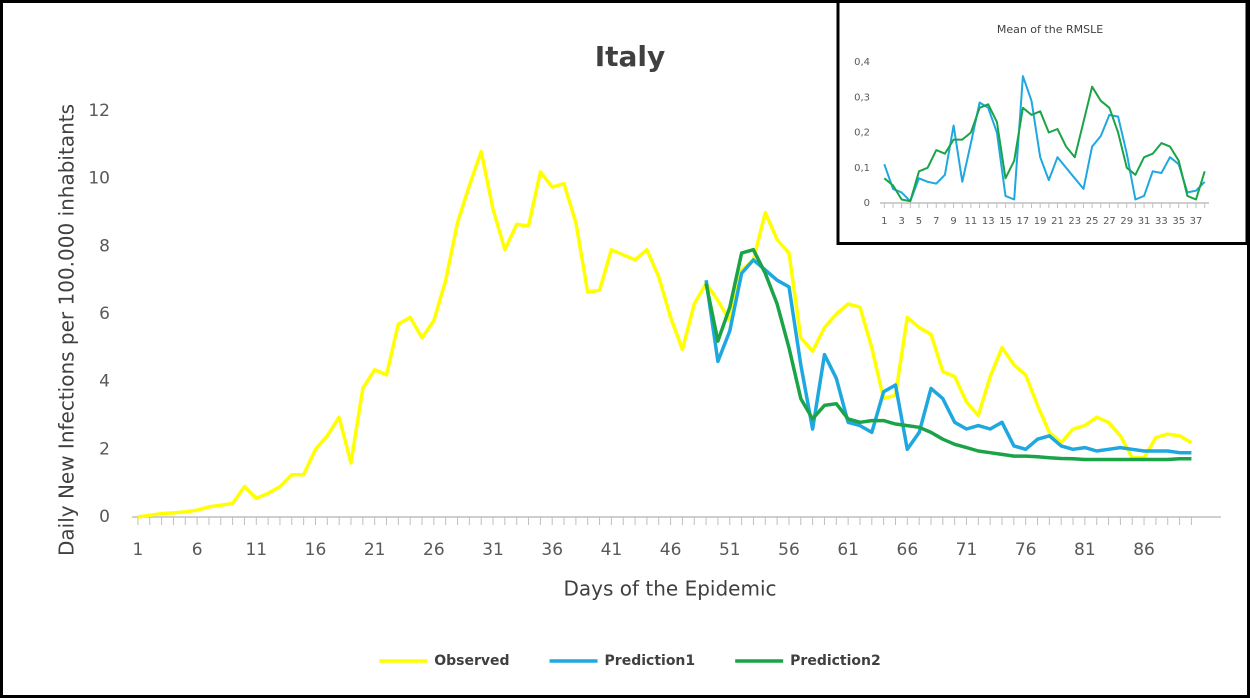 The image size is (1250, 698). I want to click on x-tick-label: 7, so click(936, 221).